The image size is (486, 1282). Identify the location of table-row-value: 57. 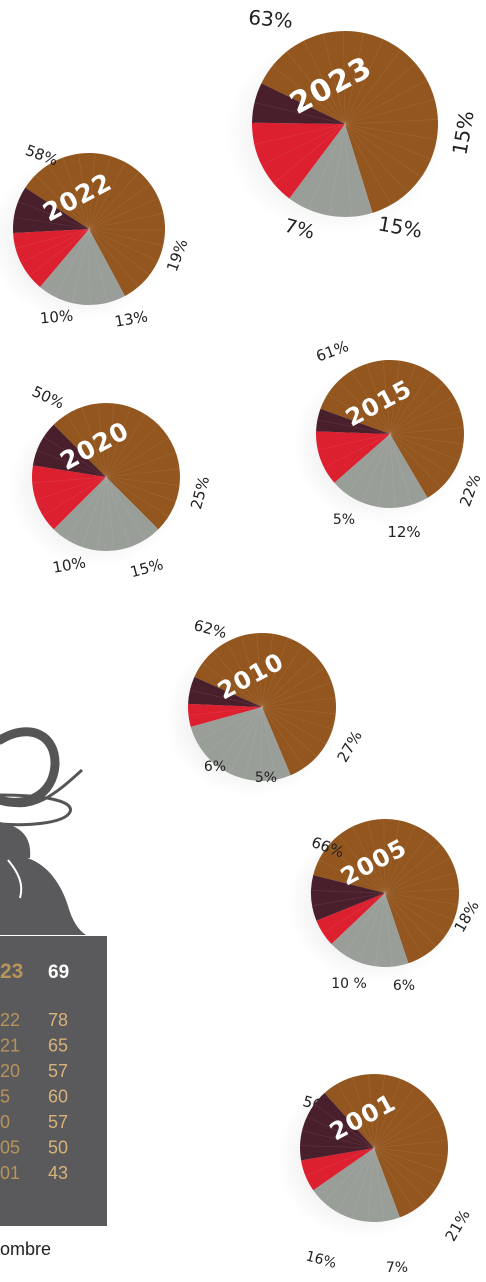
(58, 1071).